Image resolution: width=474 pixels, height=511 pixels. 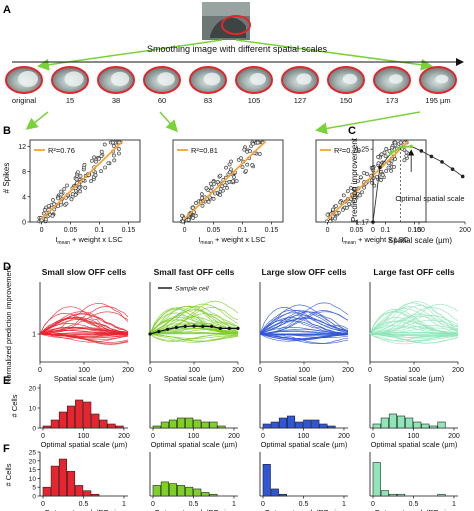 What do you see at coordinates (61, 150) in the screenshot?
I see `r2-label: R²=0.76` at bounding box center [61, 150].